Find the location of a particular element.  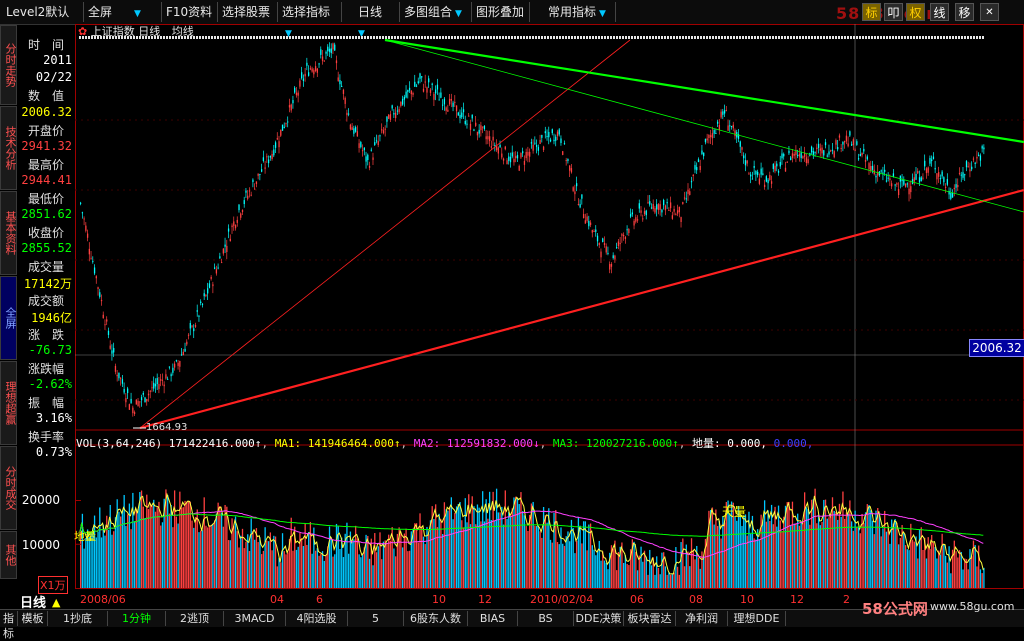

x-tick-label: 10 is located at coordinates (439, 599).